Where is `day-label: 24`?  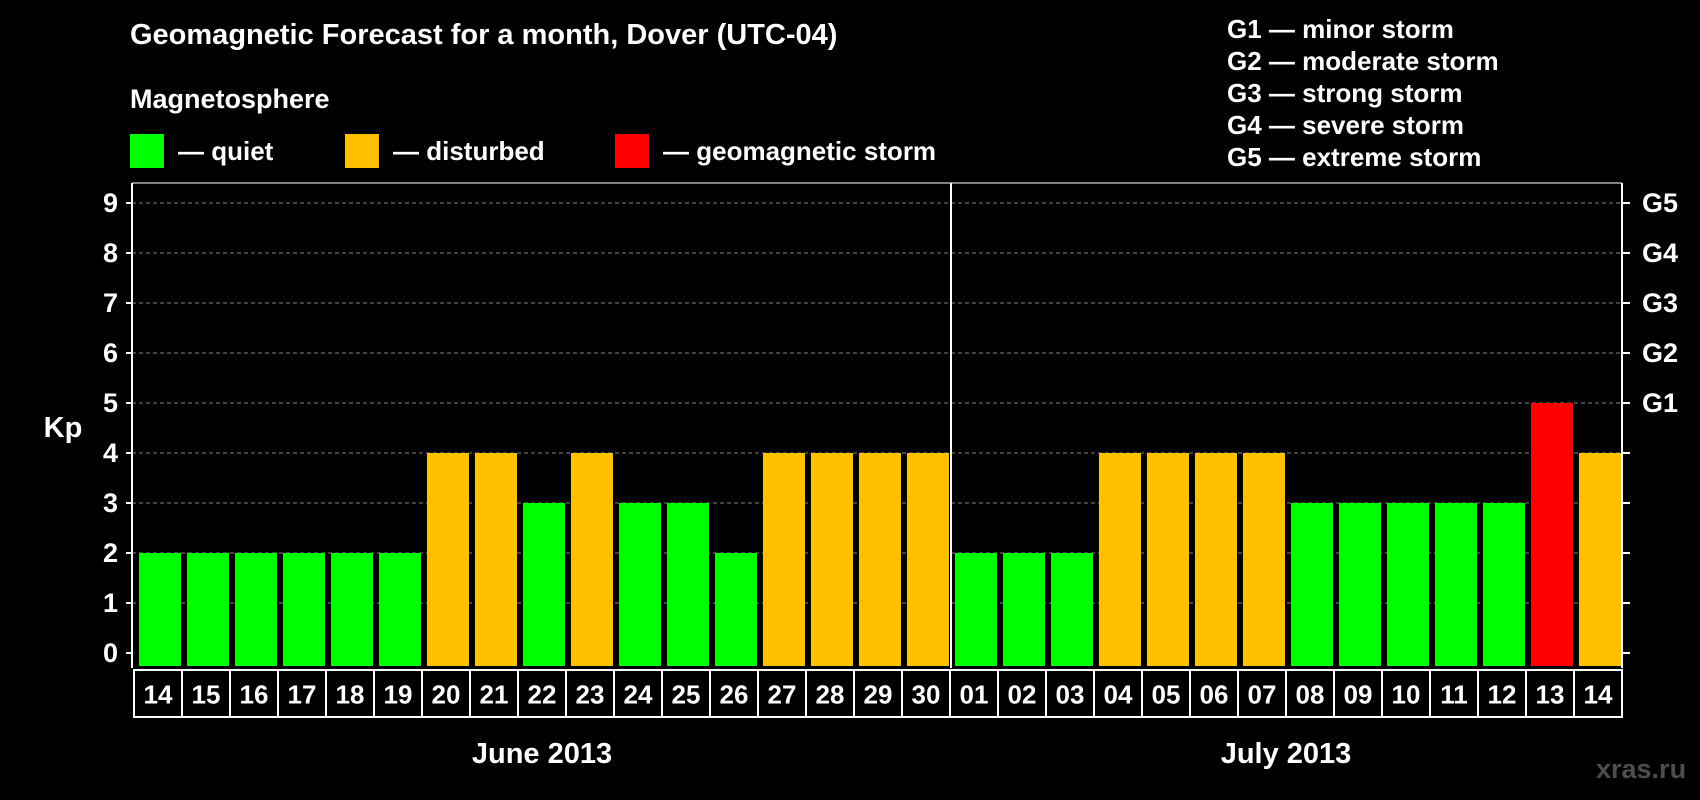
day-label: 24 is located at coordinates (638, 695).